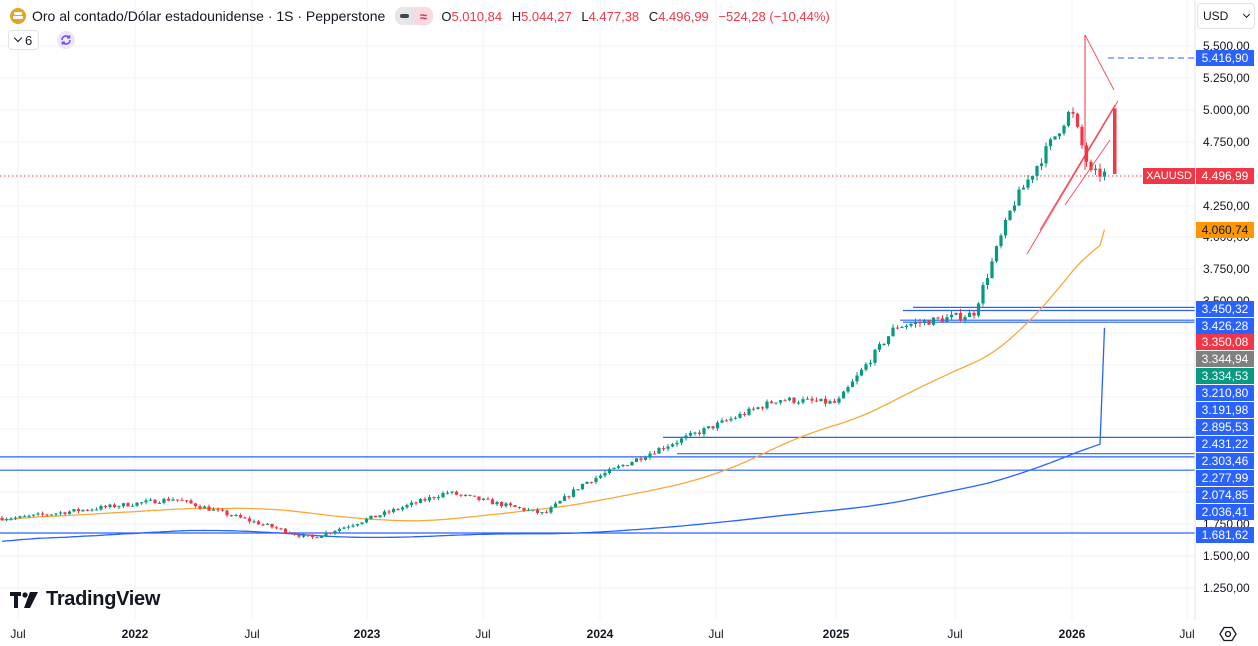 This screenshot has width=1258, height=646. Describe the element at coordinates (1225, 342) in the screenshot. I see `price-tag: 3.350,08` at that location.